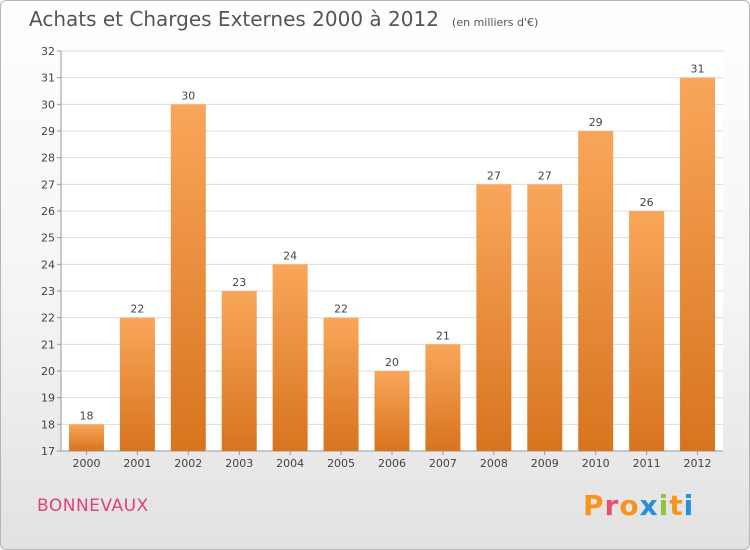 The height and width of the screenshot is (550, 750). I want to click on y-tick-label: 19, so click(48, 398).